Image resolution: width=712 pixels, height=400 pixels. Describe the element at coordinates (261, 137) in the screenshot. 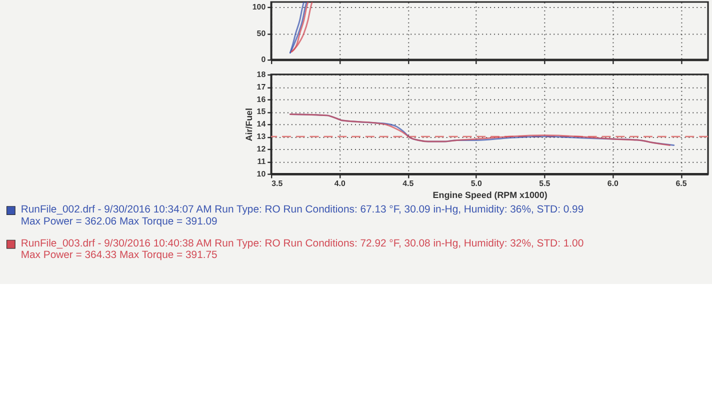

I see `y-tick-label: 13` at that location.